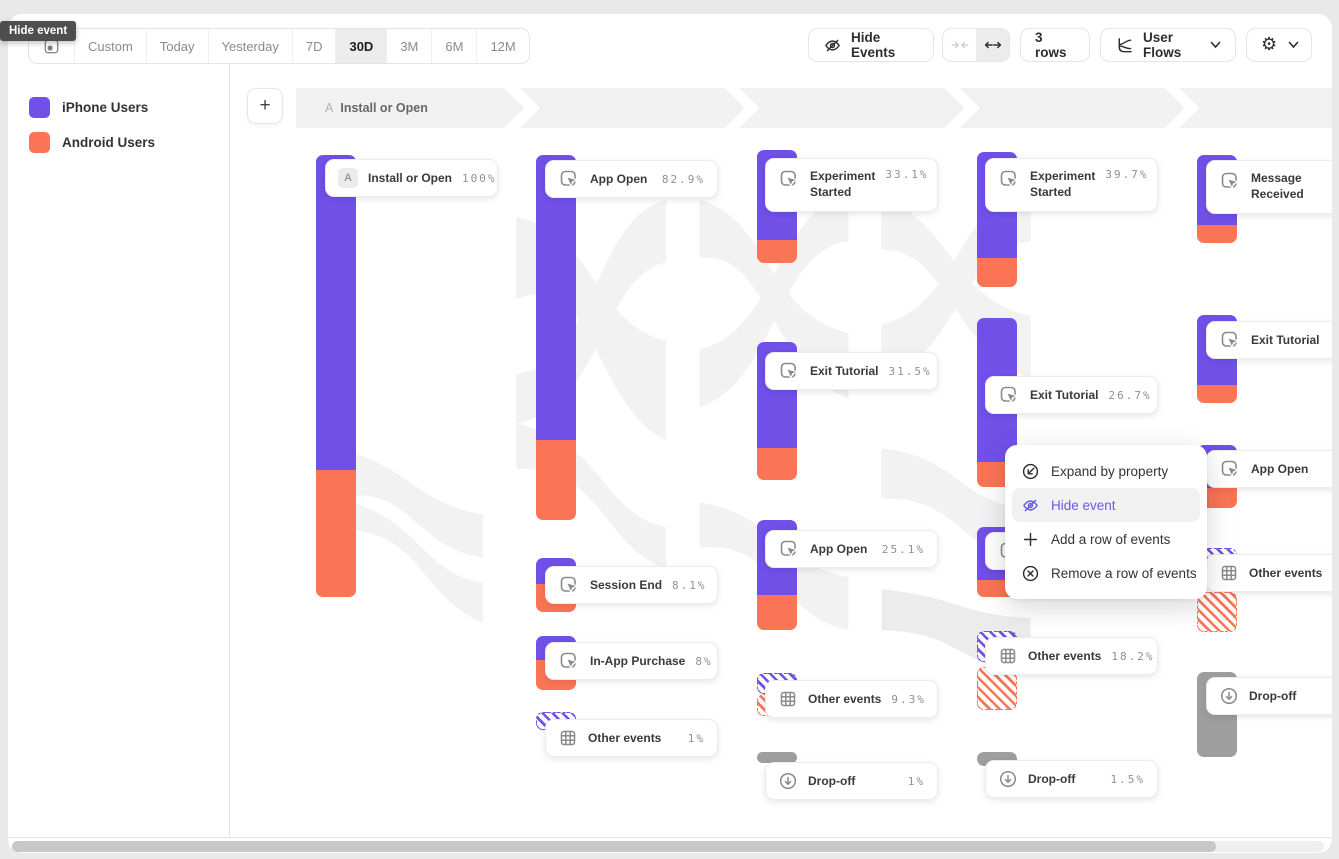  Describe the element at coordinates (908, 699) in the screenshot. I see `node-percentage: 9.3%` at that location.